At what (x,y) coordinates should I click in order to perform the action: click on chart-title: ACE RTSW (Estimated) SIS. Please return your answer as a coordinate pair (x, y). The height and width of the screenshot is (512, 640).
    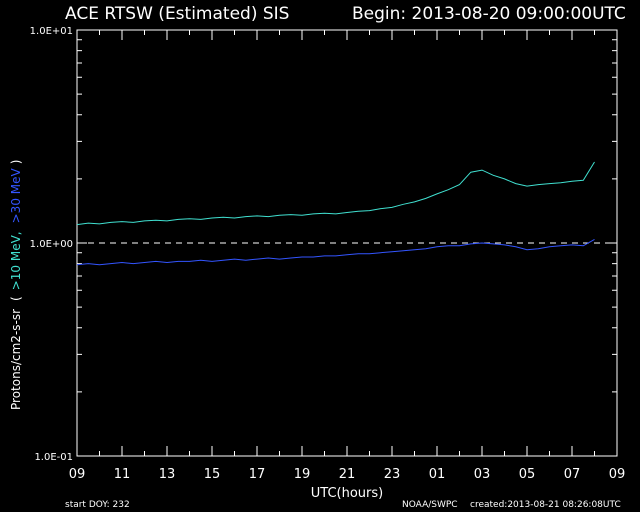
    Looking at the image, I should click on (177, 14).